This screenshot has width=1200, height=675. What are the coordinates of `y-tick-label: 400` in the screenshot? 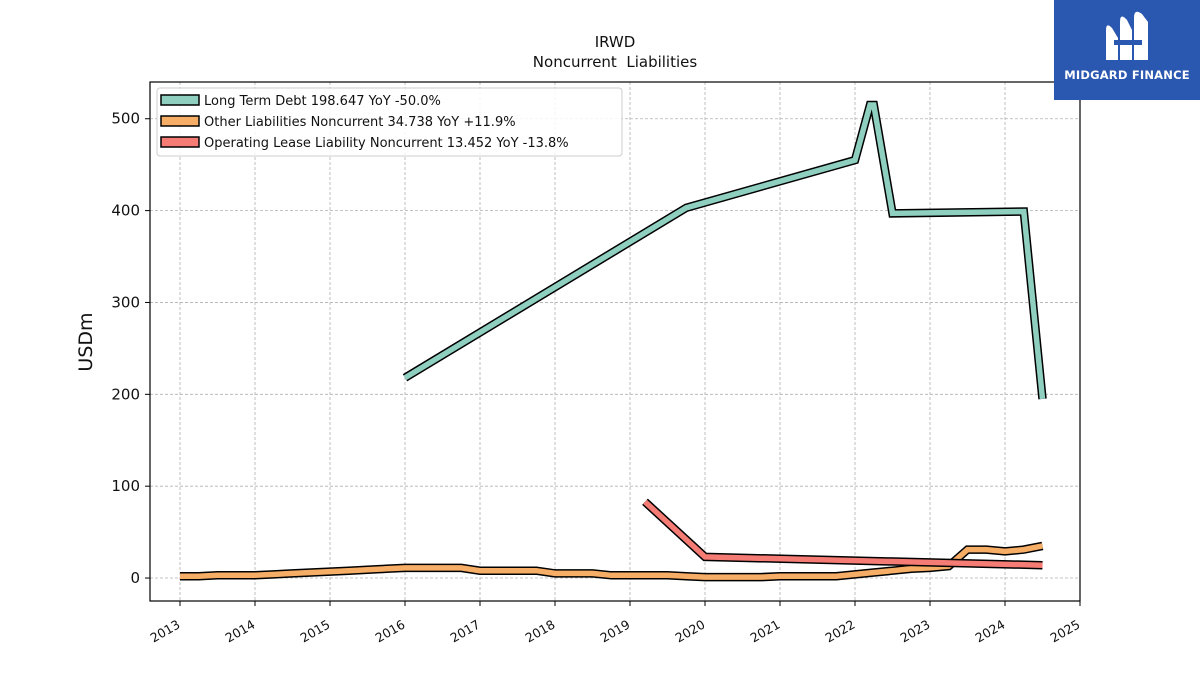 It's located at (125, 211).